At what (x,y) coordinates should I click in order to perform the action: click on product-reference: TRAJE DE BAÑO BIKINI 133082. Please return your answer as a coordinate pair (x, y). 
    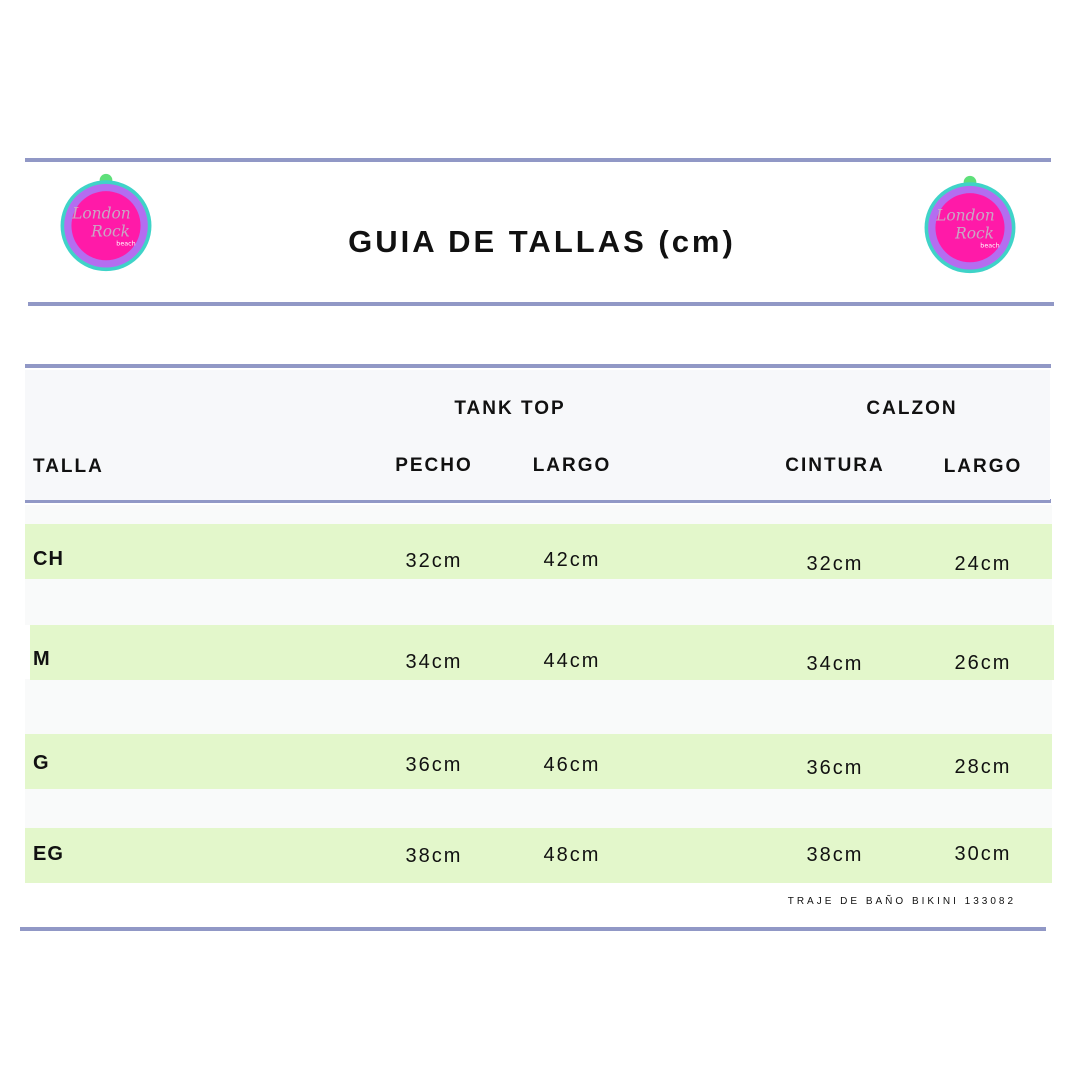
    Looking at the image, I should click on (901, 901).